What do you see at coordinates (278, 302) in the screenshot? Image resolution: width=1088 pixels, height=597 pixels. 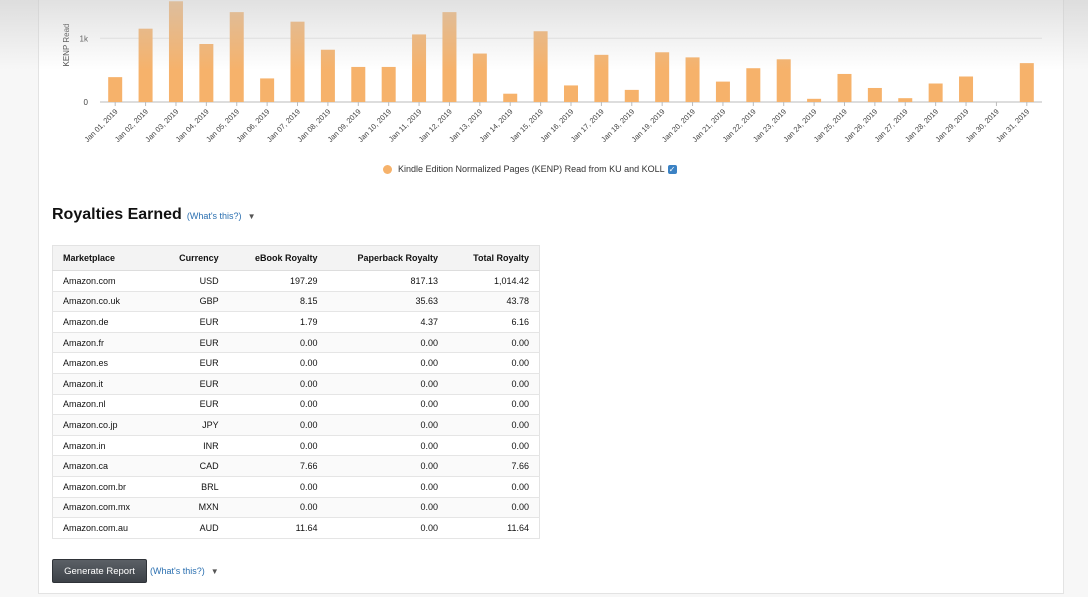 I see `cell-ebook-royalty: 8.15` at bounding box center [278, 302].